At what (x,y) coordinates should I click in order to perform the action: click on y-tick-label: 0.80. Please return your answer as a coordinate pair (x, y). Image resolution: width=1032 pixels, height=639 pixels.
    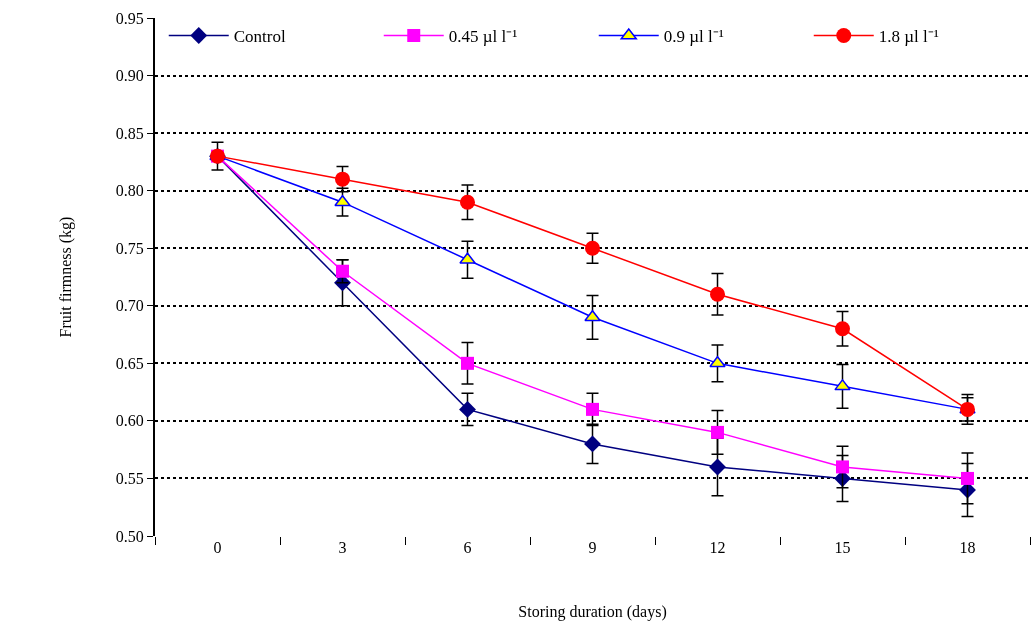
    Looking at the image, I should click on (129, 191).